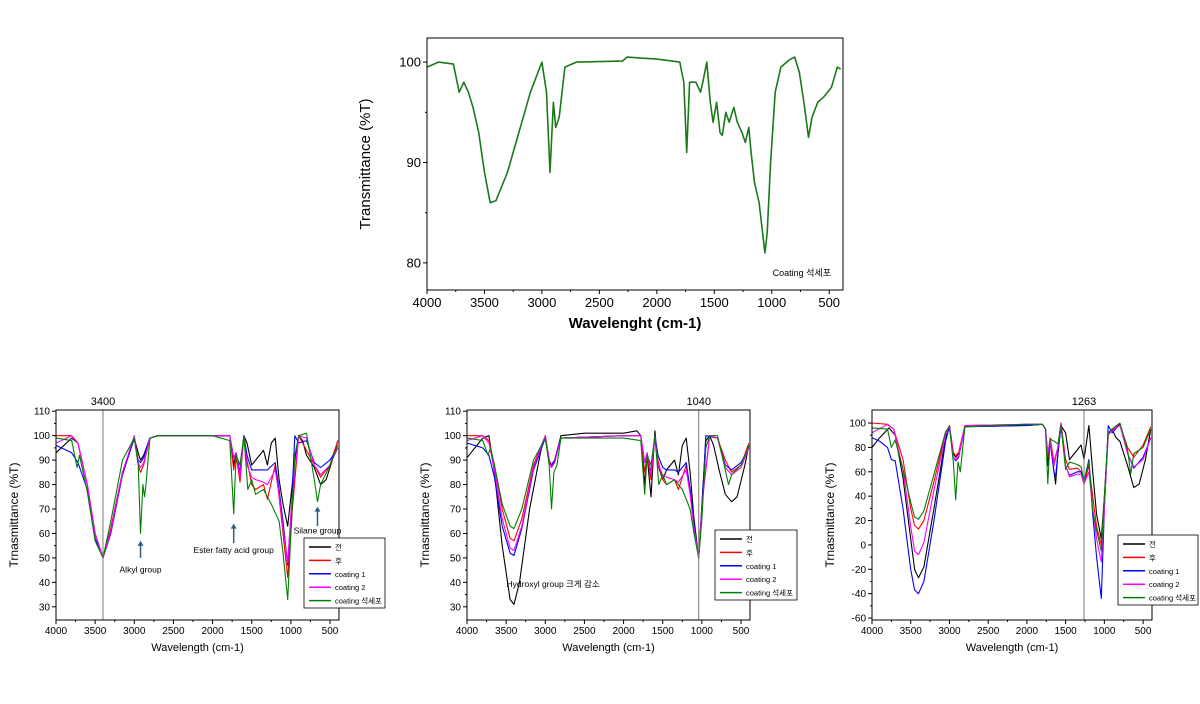 The width and height of the screenshot is (1200, 704). What do you see at coordinates (553, 584) in the screenshot?
I see `annotation-label: Hydroxyl group 크게 감소` at bounding box center [553, 584].